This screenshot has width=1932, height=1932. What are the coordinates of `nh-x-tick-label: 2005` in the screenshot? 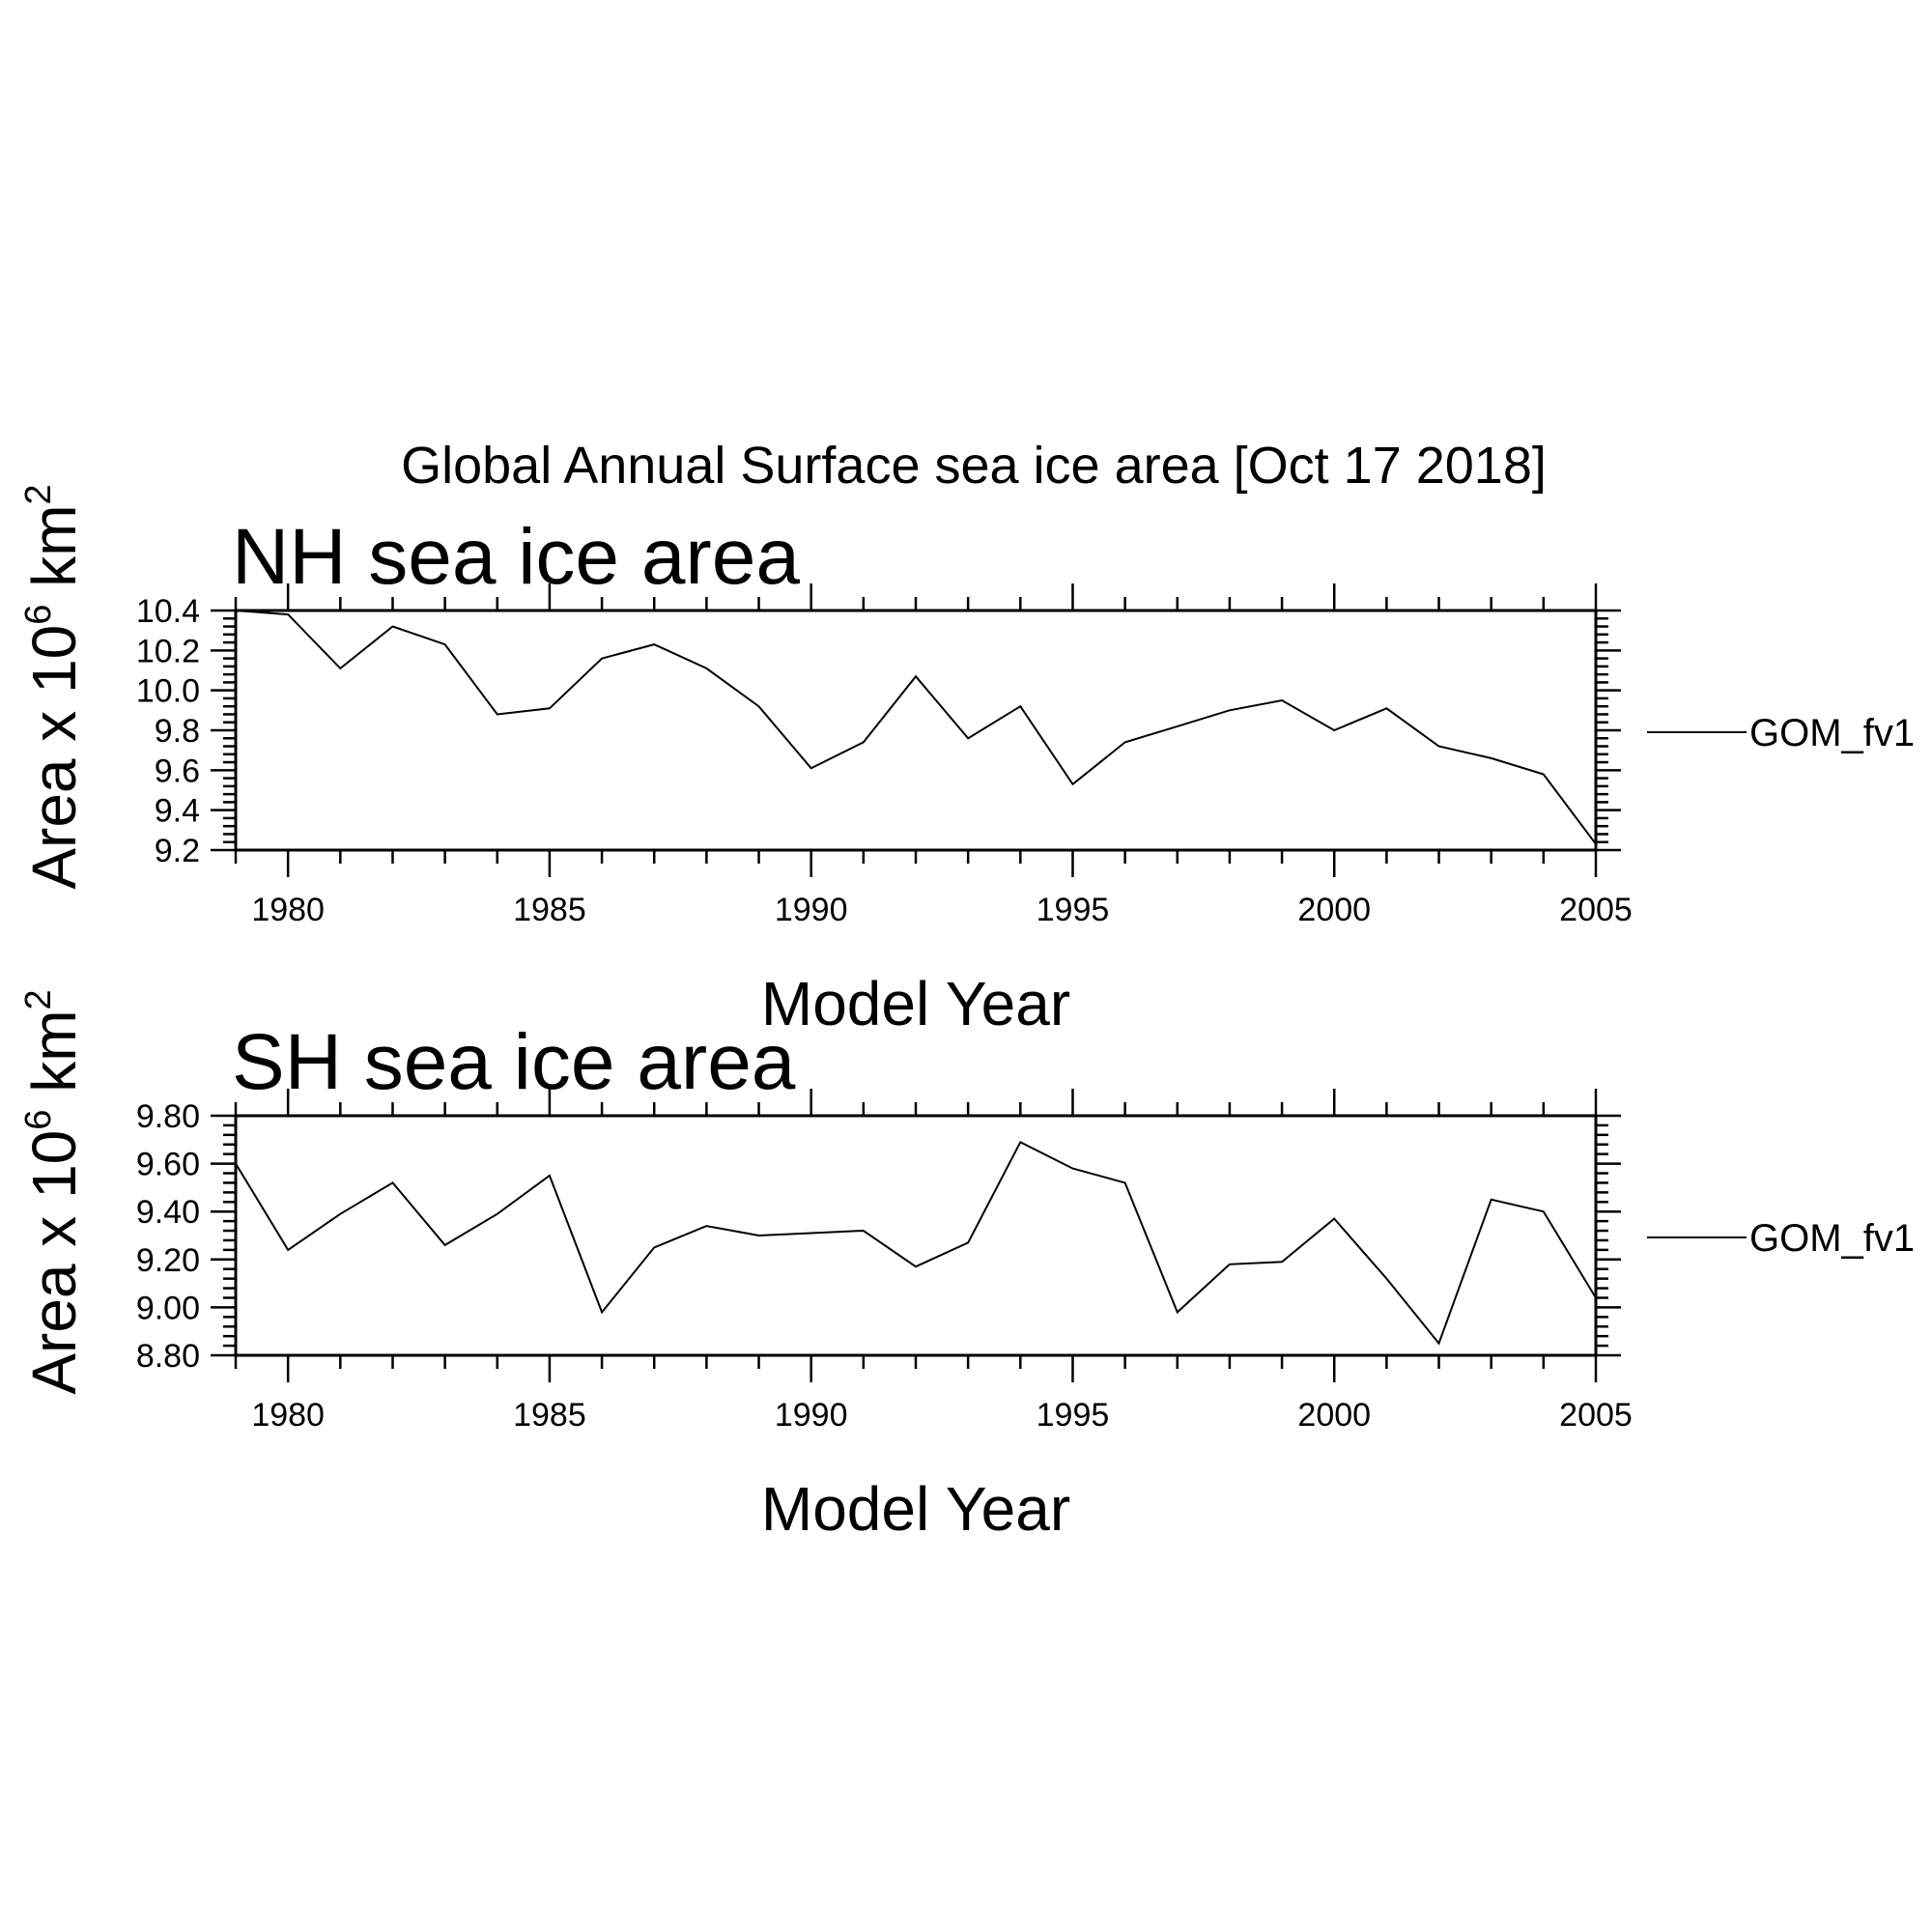 It's located at (1596, 910).